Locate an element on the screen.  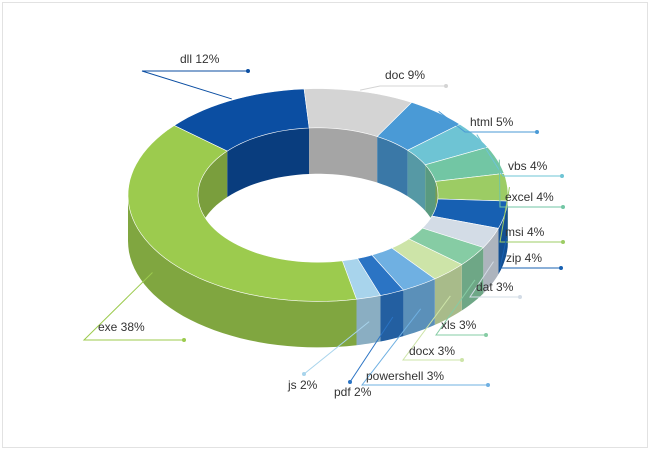
slice-label: html 5% is located at coordinates (492, 122).